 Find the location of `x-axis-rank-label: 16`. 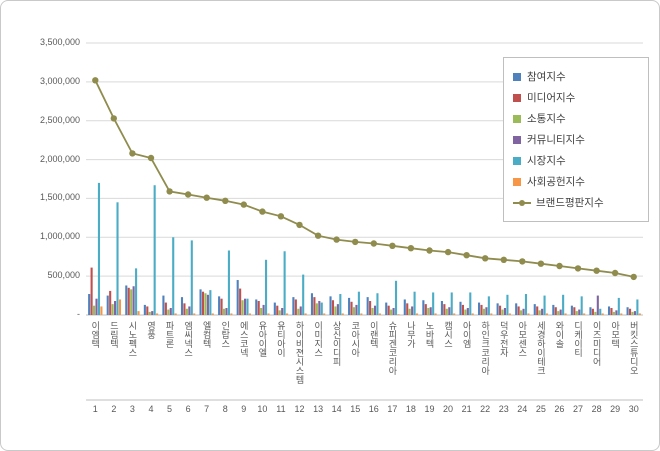

x-axis-rank-label: 16 is located at coordinates (373, 409).